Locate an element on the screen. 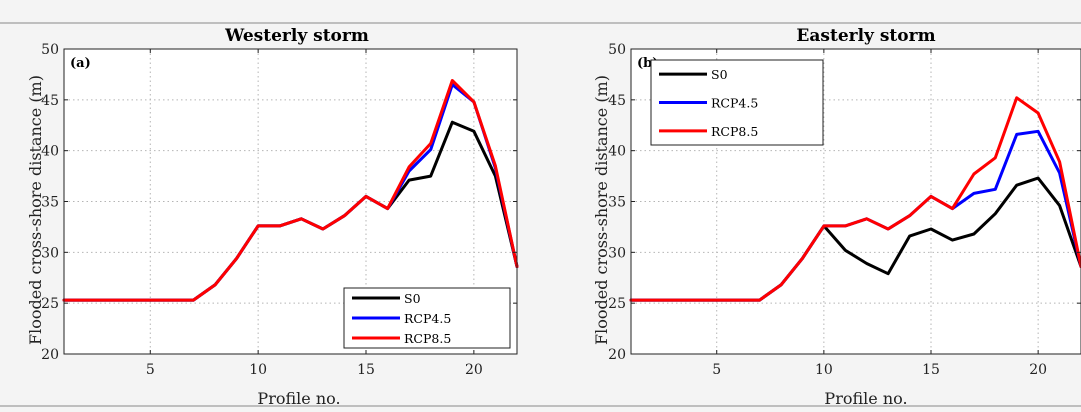  y-axis-label-b: Flooded cross-shore distance (m) is located at coordinates (601, 210).